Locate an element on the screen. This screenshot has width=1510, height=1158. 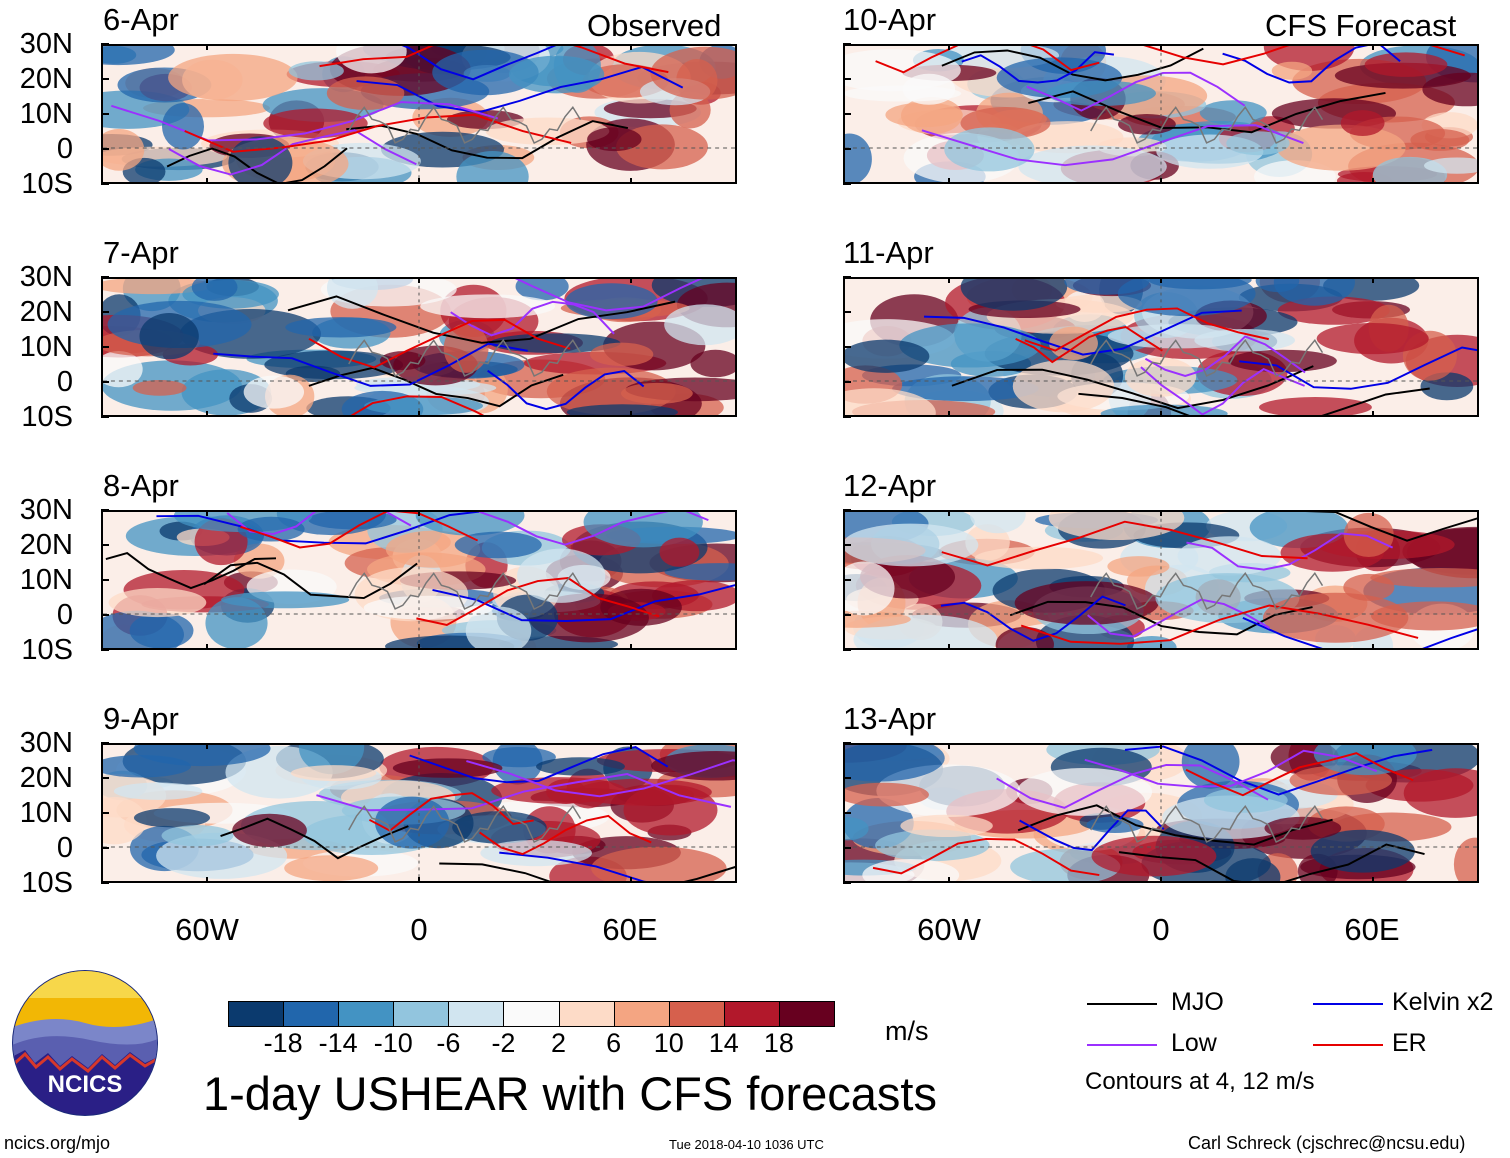
colorbar-tick-label: 10 is located at coordinates (668, 1043).